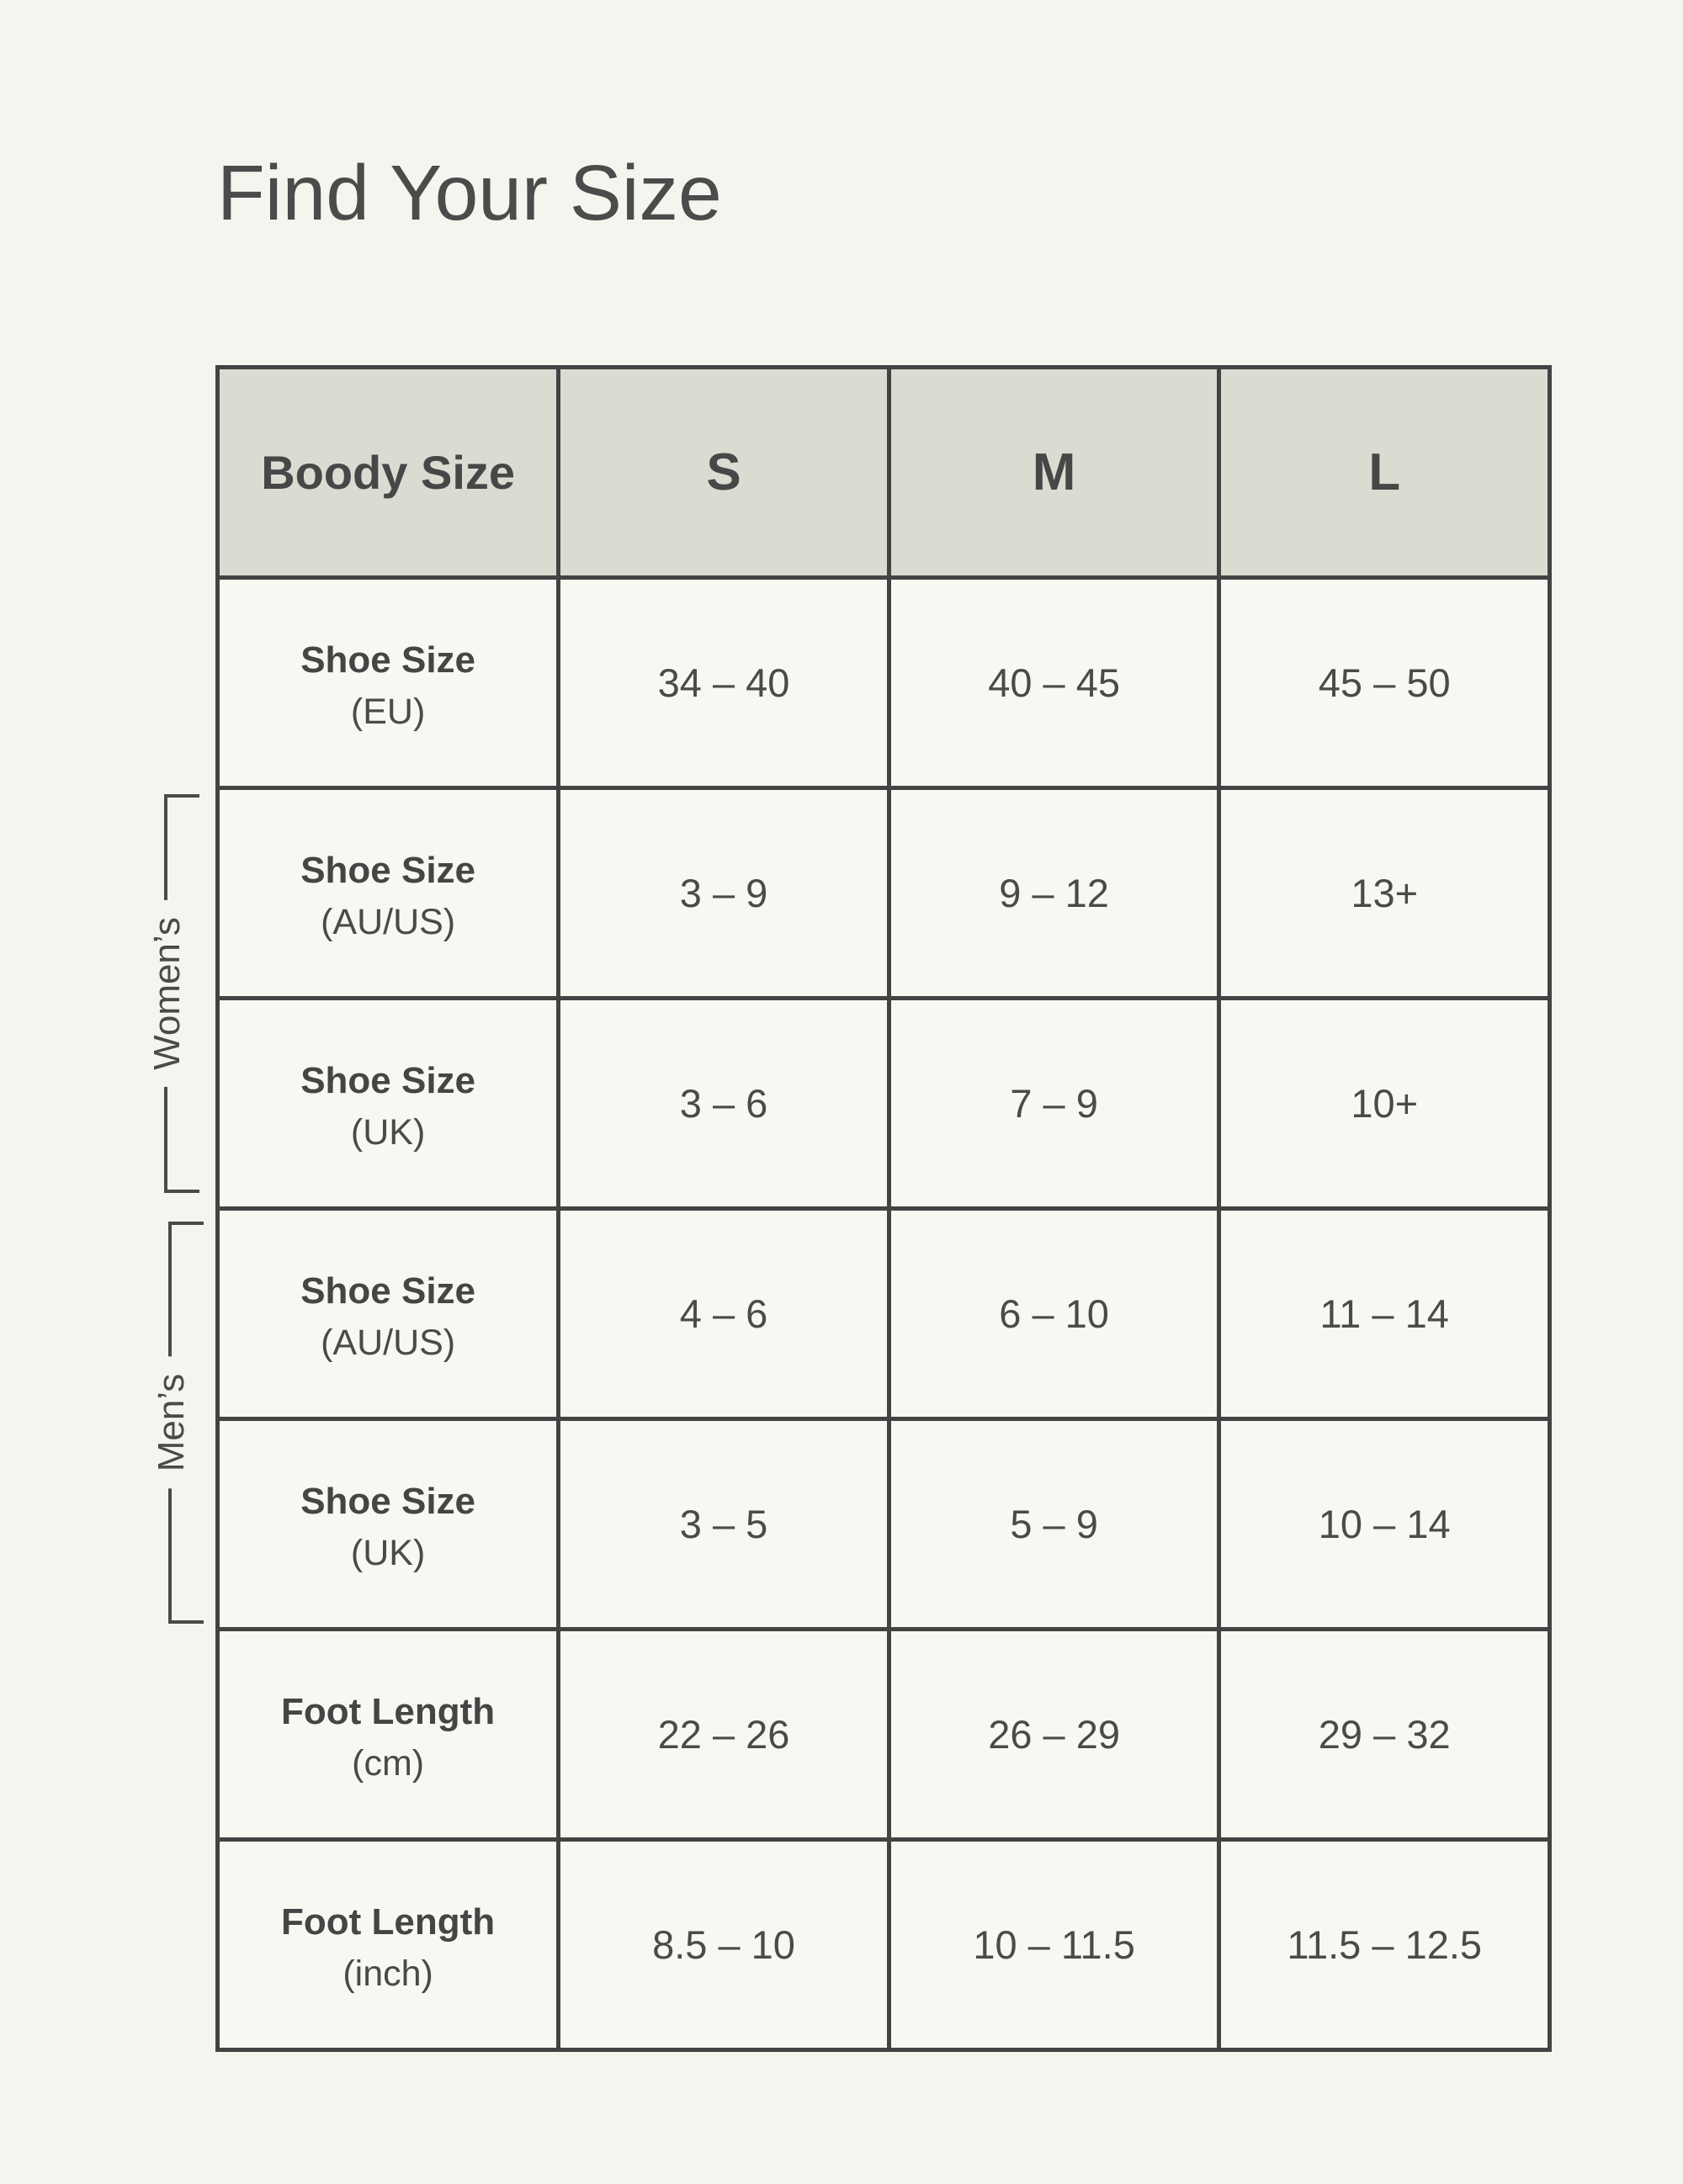 The width and height of the screenshot is (1683, 2184). Describe the element at coordinates (1384, 1103) in the screenshot. I see `cell-value: 10+` at that location.